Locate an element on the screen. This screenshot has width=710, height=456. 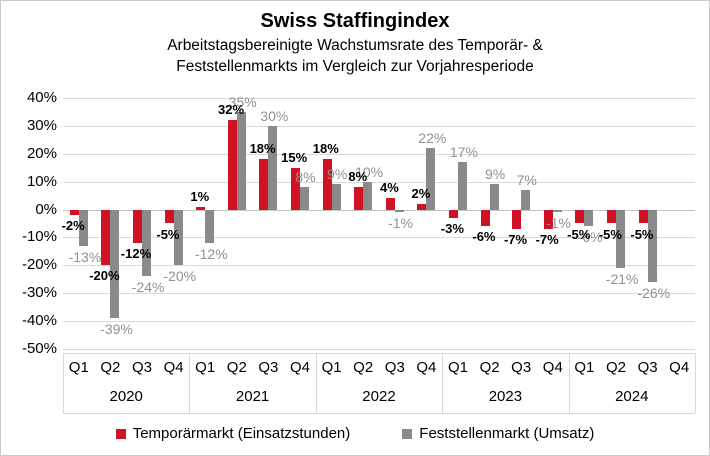
y-axis-tick-label: -50% is located at coordinates (39, 348).